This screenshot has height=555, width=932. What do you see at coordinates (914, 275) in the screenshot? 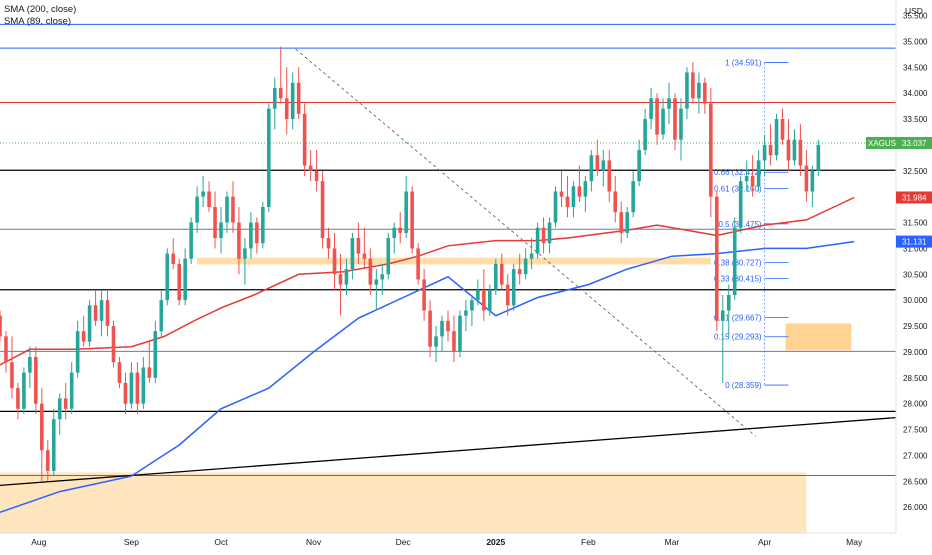
I see `price-axis-background` at bounding box center [914, 275].